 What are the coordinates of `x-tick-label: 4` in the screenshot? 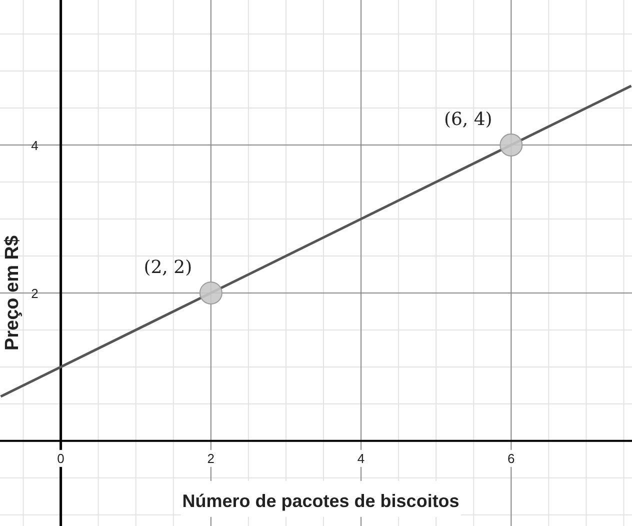 It's located at (361, 458).